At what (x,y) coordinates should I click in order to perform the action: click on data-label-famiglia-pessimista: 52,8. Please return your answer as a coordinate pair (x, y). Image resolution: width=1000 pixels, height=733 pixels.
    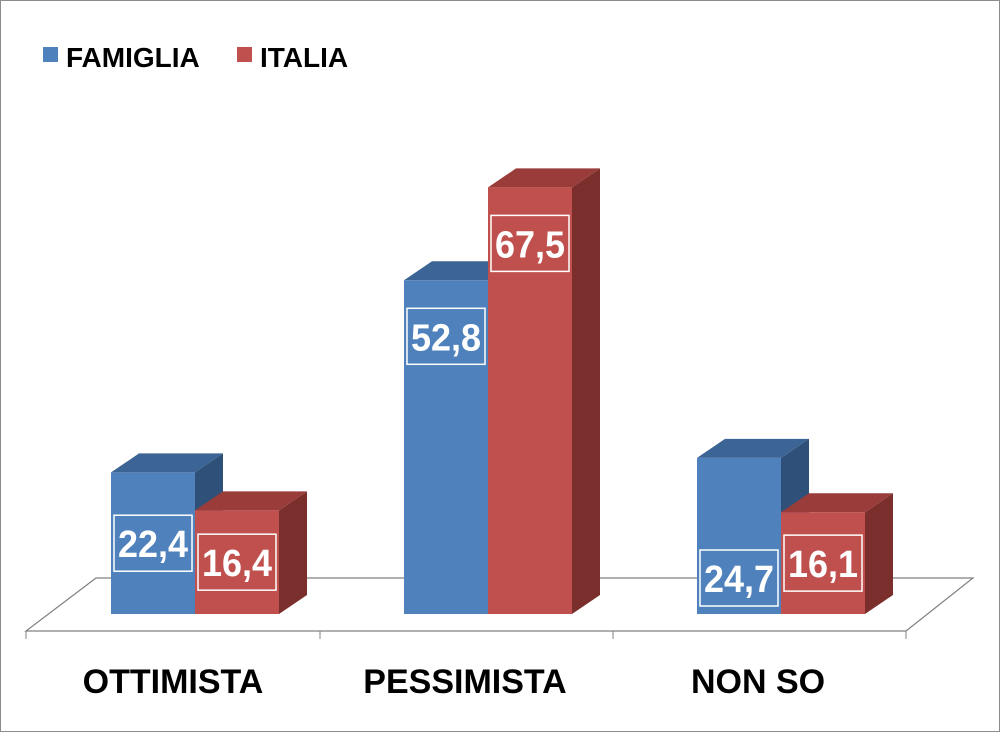
    Looking at the image, I should click on (446, 336).